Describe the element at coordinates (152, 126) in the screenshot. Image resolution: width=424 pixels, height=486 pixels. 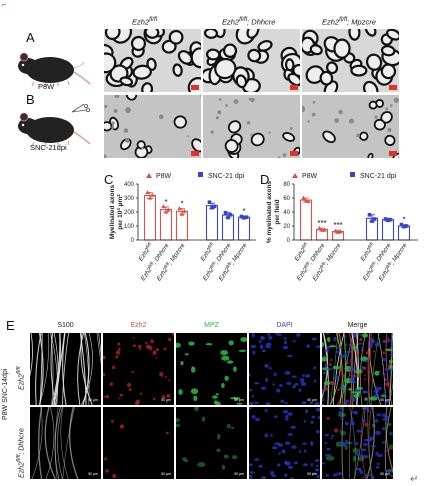
I see `em-image-snc-control` at that location.